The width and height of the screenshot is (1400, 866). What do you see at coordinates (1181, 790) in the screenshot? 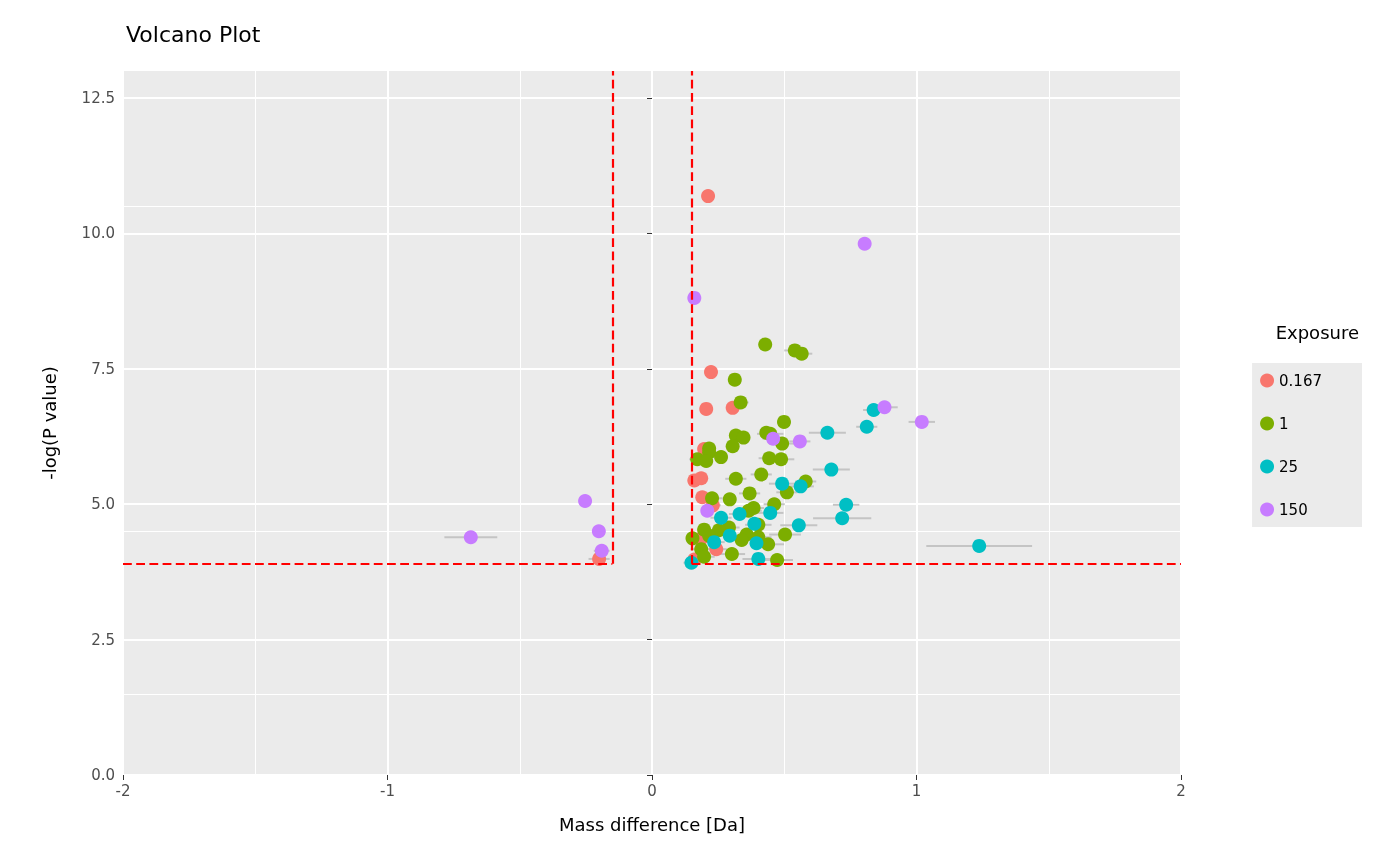
I see `x-tick-label: 2` at bounding box center [1181, 790].